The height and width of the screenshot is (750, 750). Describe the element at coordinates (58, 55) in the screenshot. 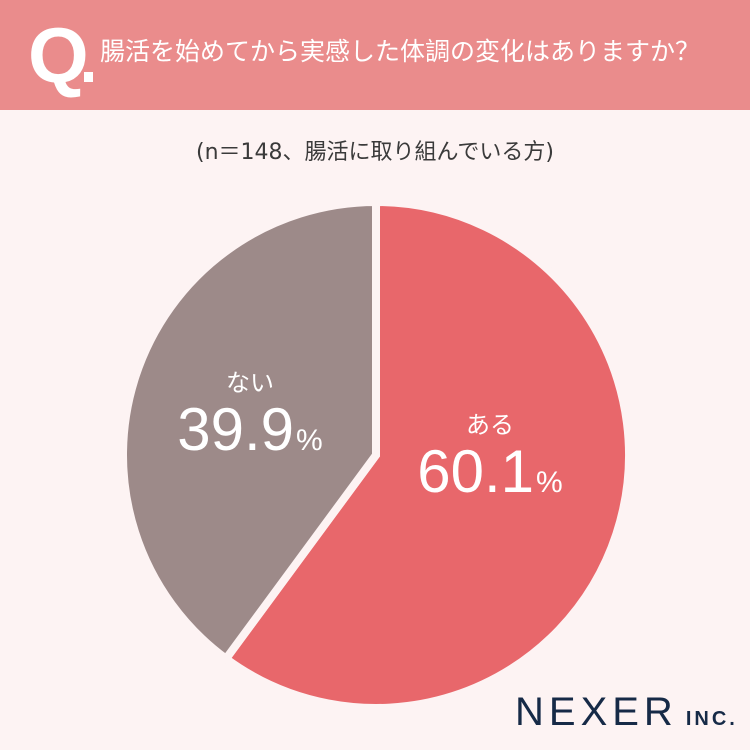

I see `q-mark: Q` at that location.